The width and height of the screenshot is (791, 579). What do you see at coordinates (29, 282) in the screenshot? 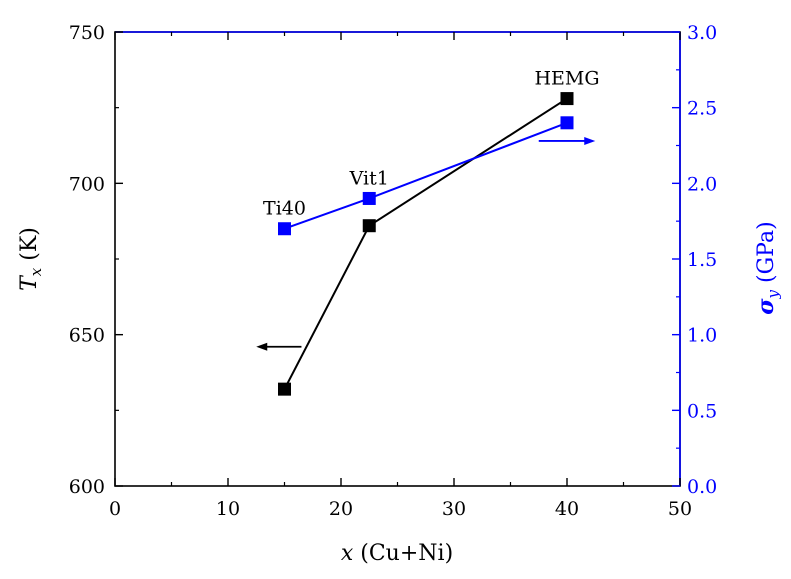
I see `left-y-axis-title-var: T` at bounding box center [29, 282].